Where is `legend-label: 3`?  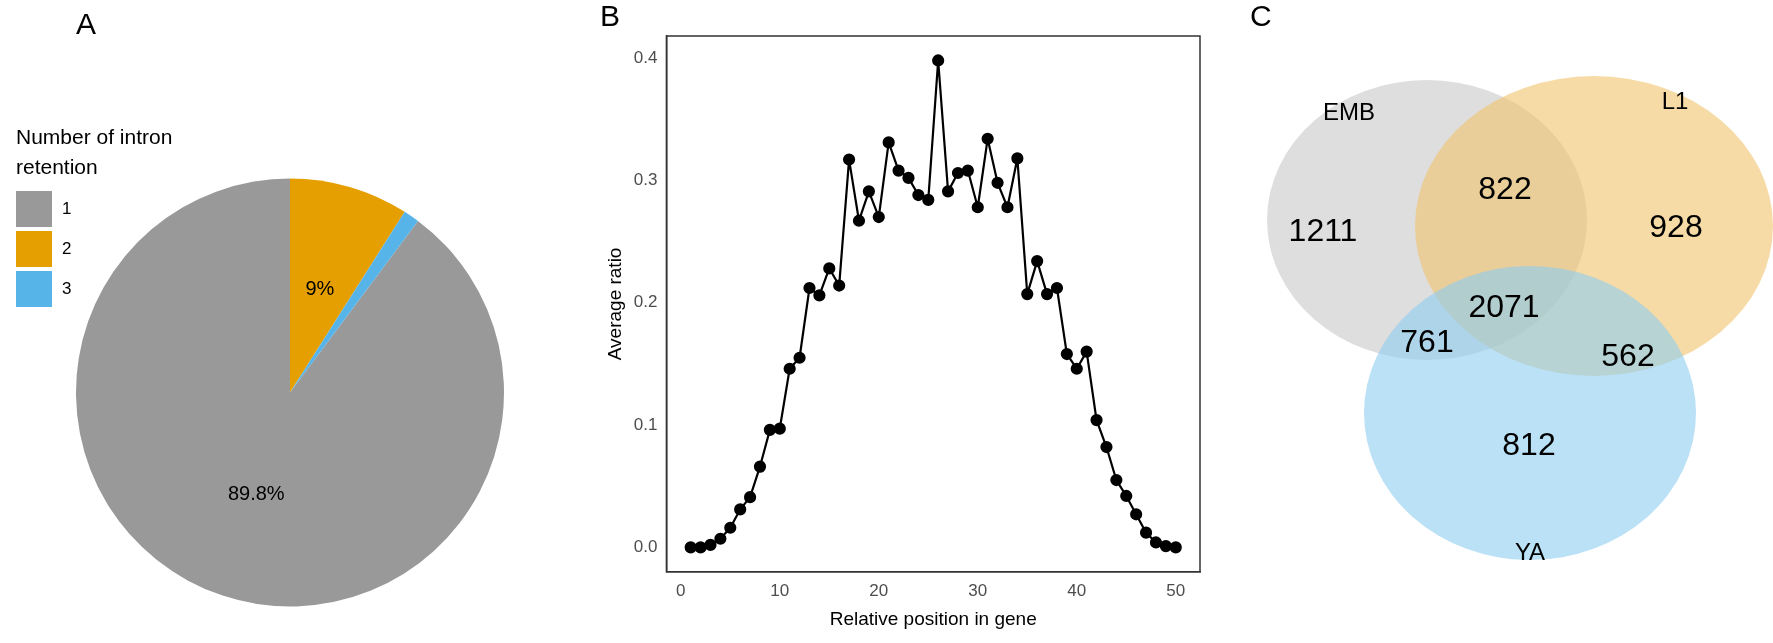 legend-label: 3 is located at coordinates (67, 289).